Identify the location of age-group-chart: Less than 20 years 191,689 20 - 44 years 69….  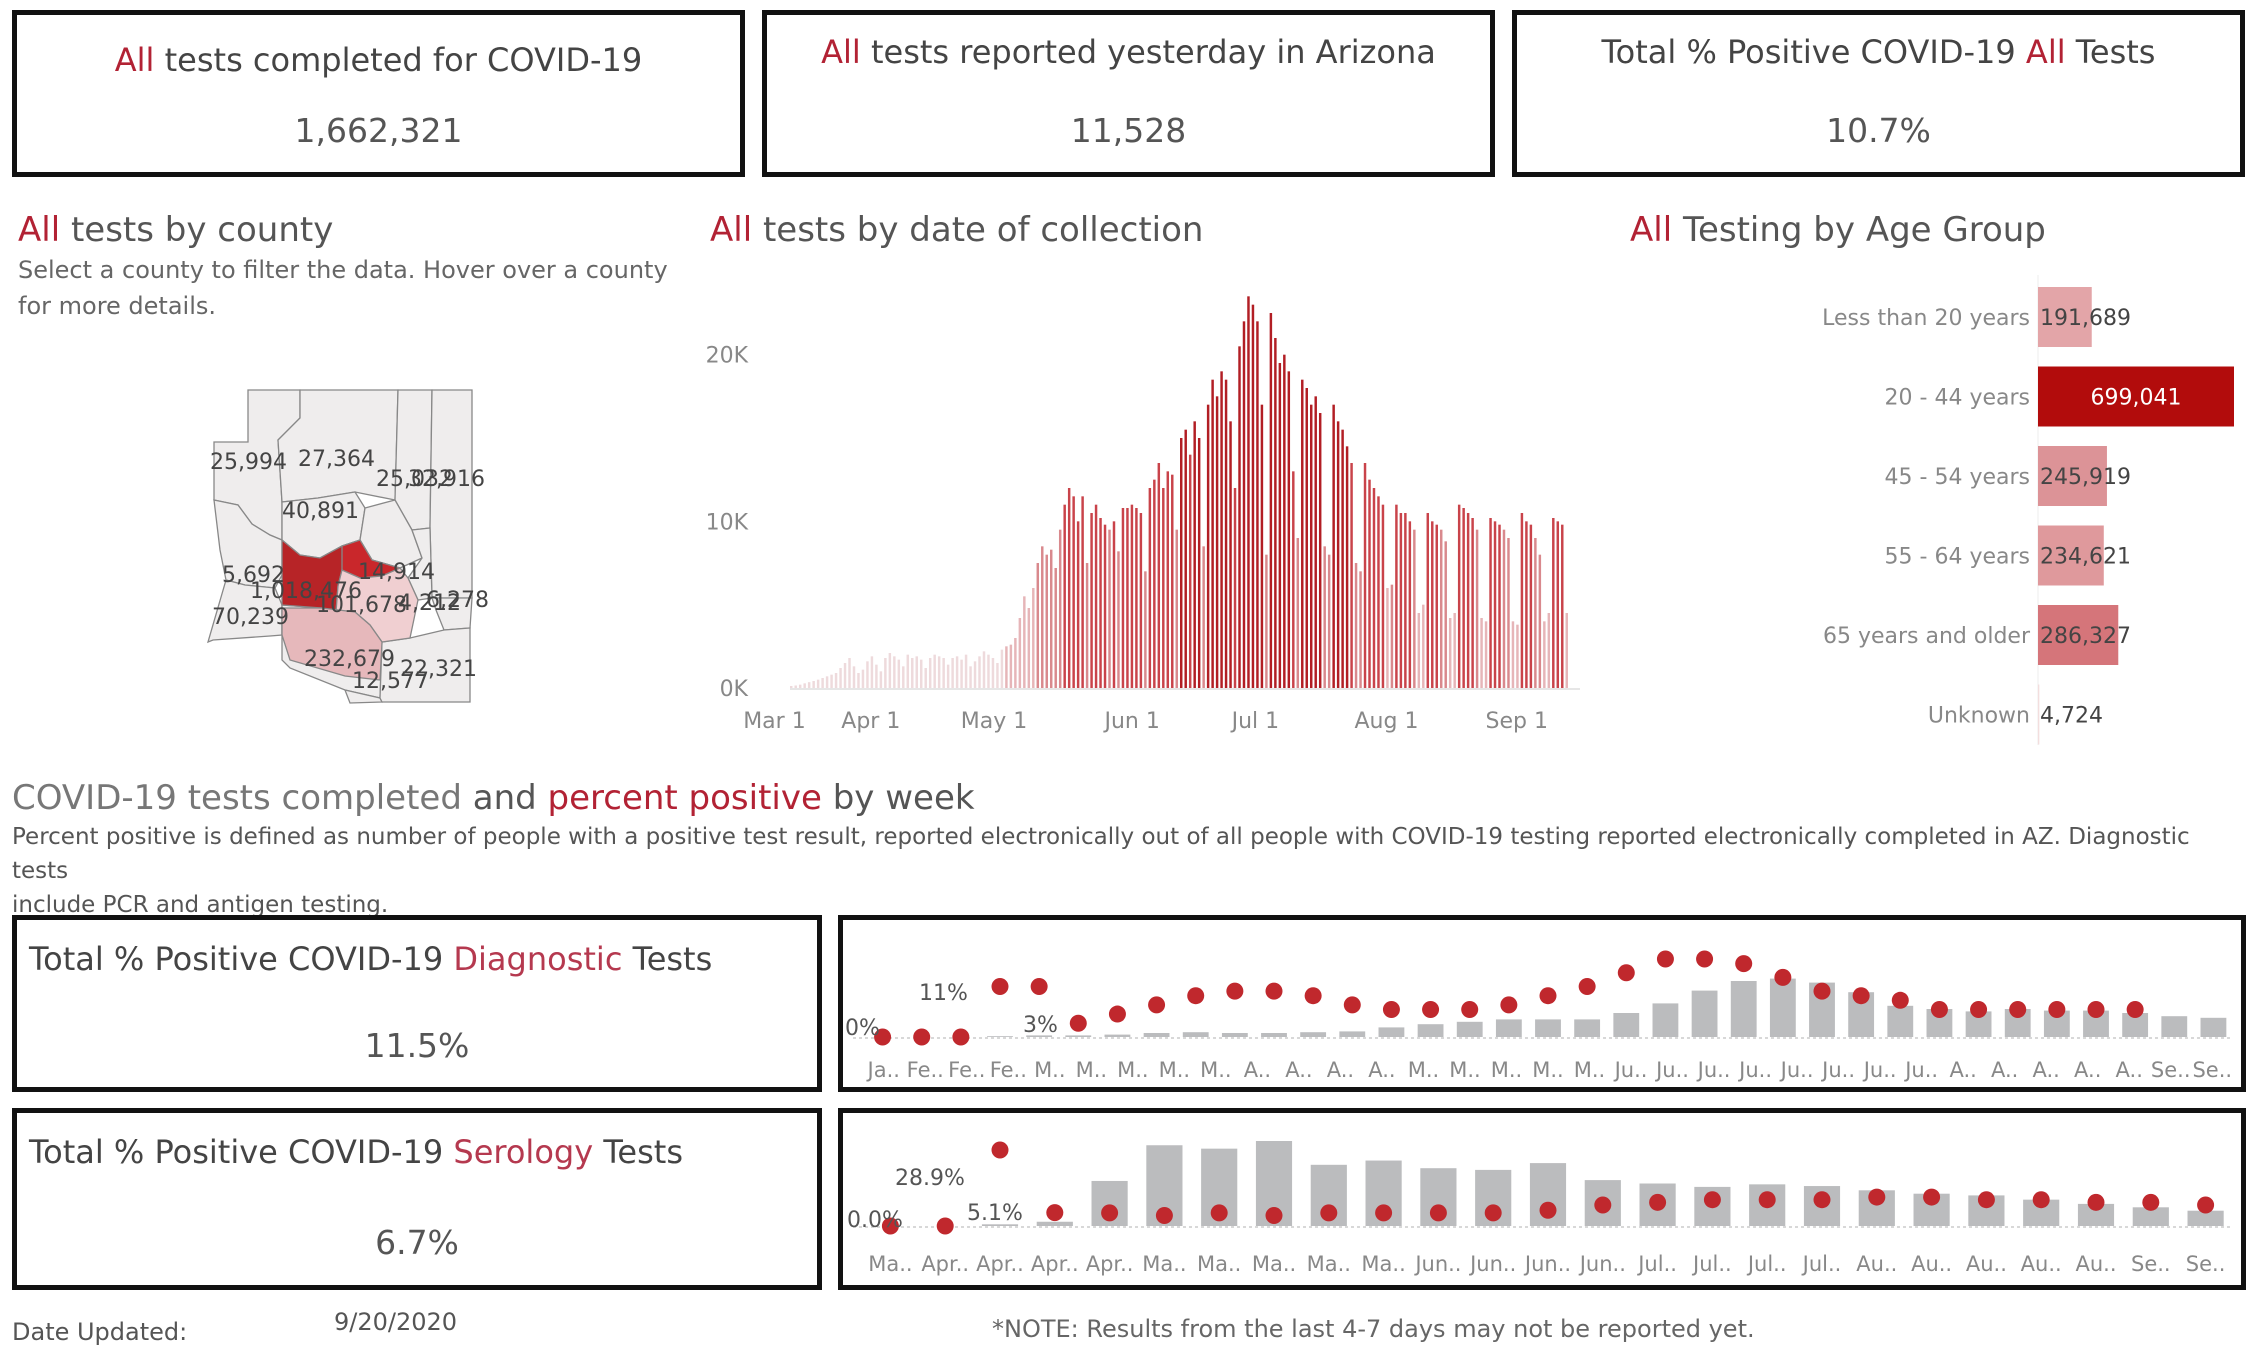
(1933, 510).